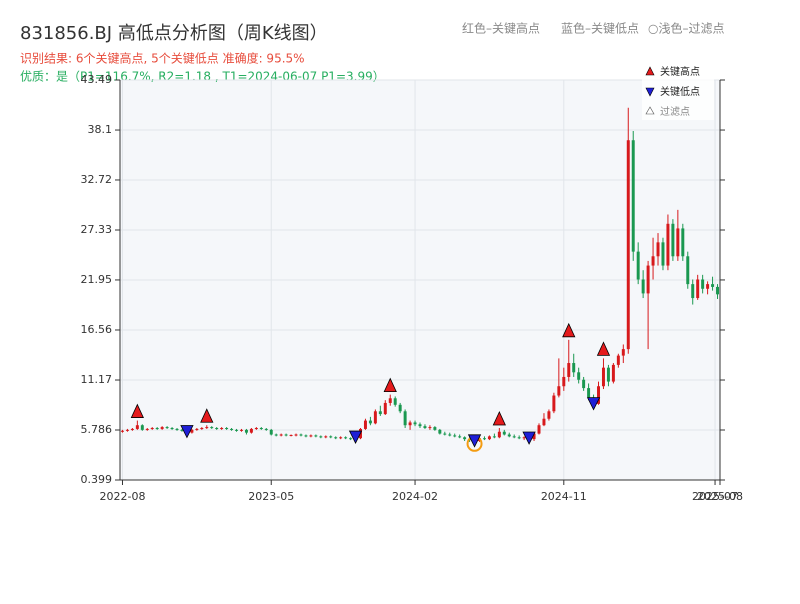 This screenshot has width=800, height=604. Describe the element at coordinates (600, 29) in the screenshot. I see `top-legend: 蓝色–关键低点` at that location.